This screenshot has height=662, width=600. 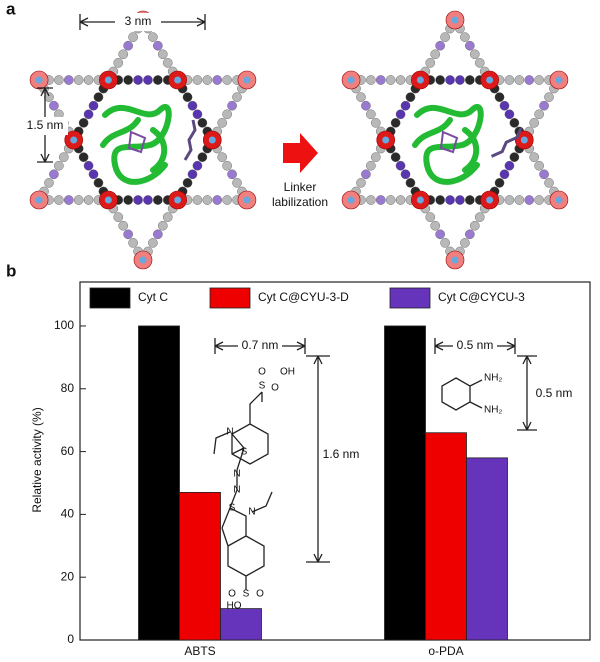 I want to click on annotation: 1.6 nm, so click(x=341, y=454).